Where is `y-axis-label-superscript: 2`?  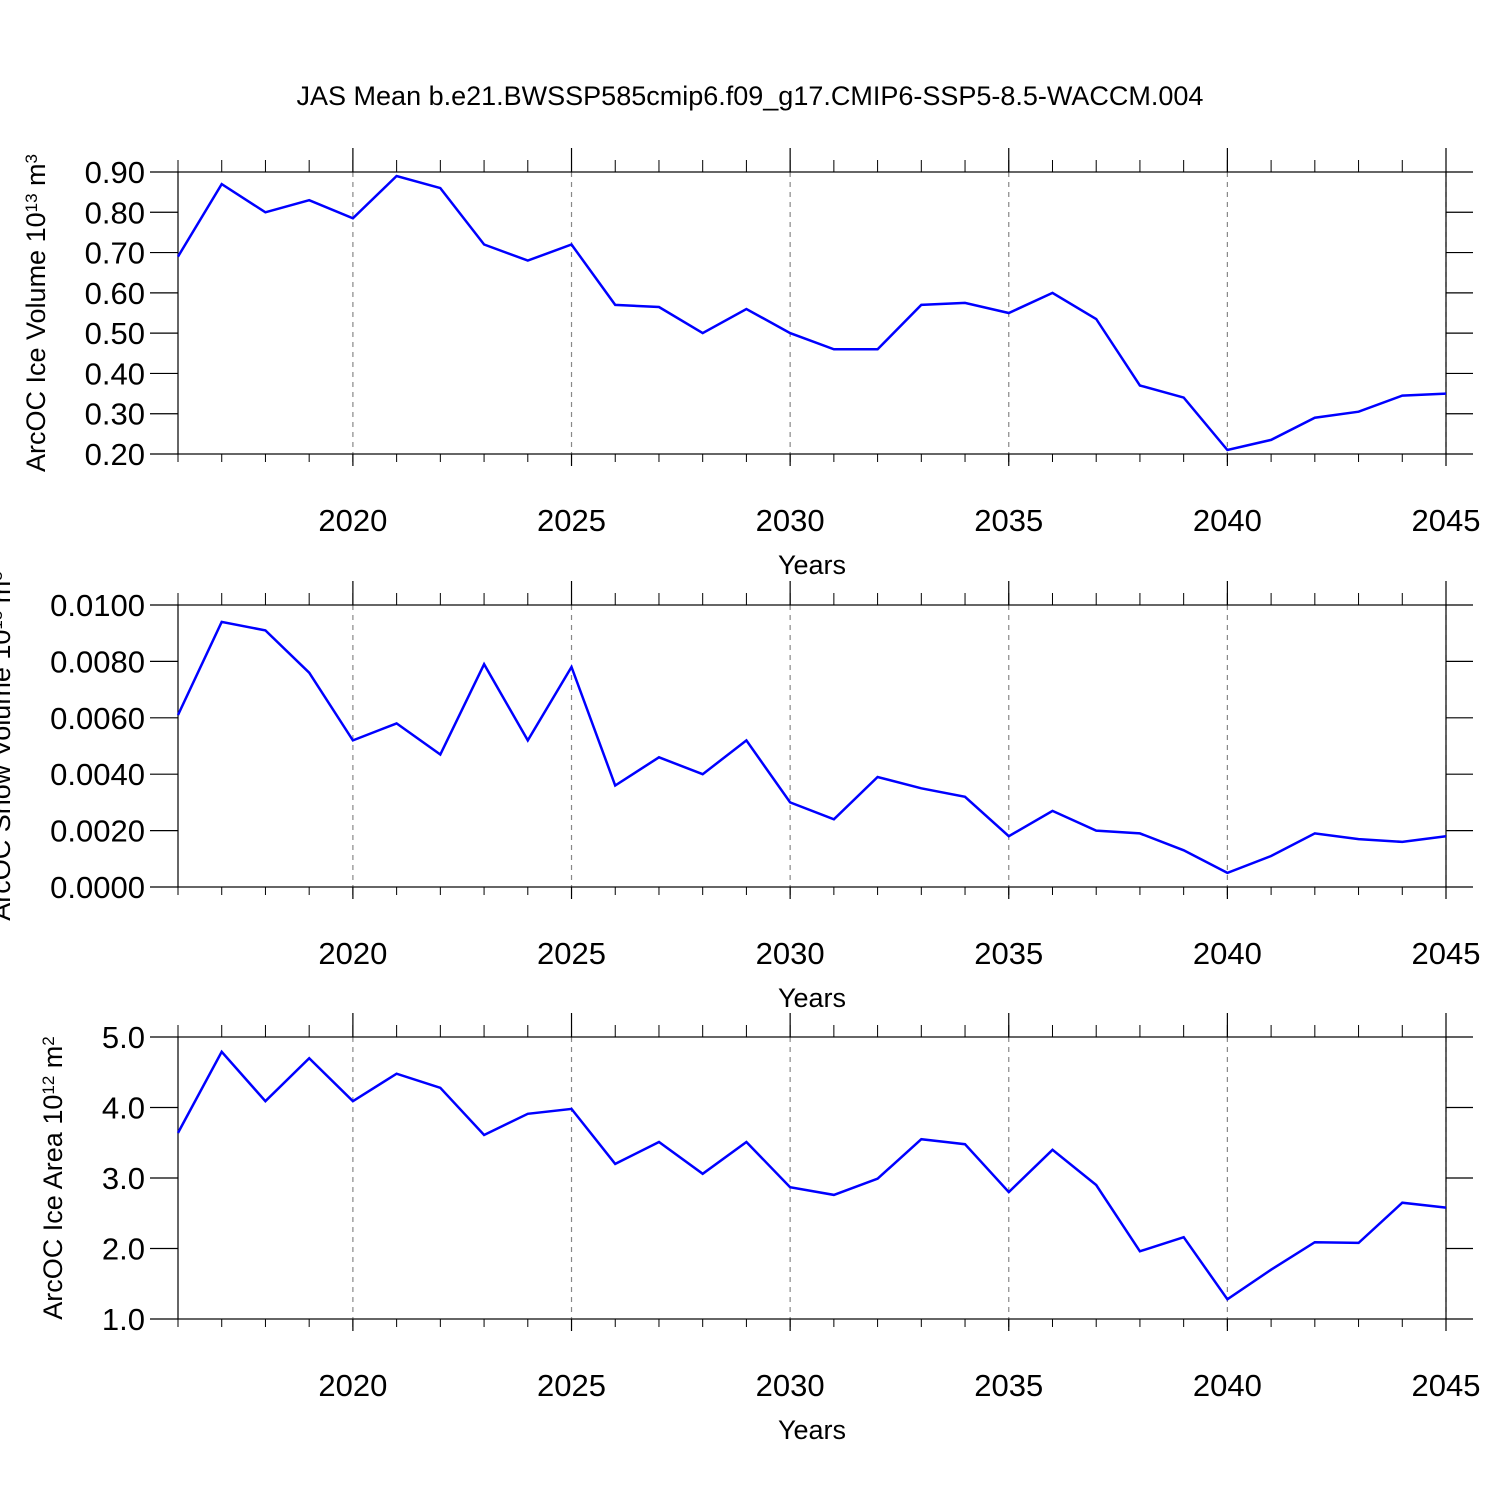
y-axis-label-superscript: 2 is located at coordinates (48, 1040).